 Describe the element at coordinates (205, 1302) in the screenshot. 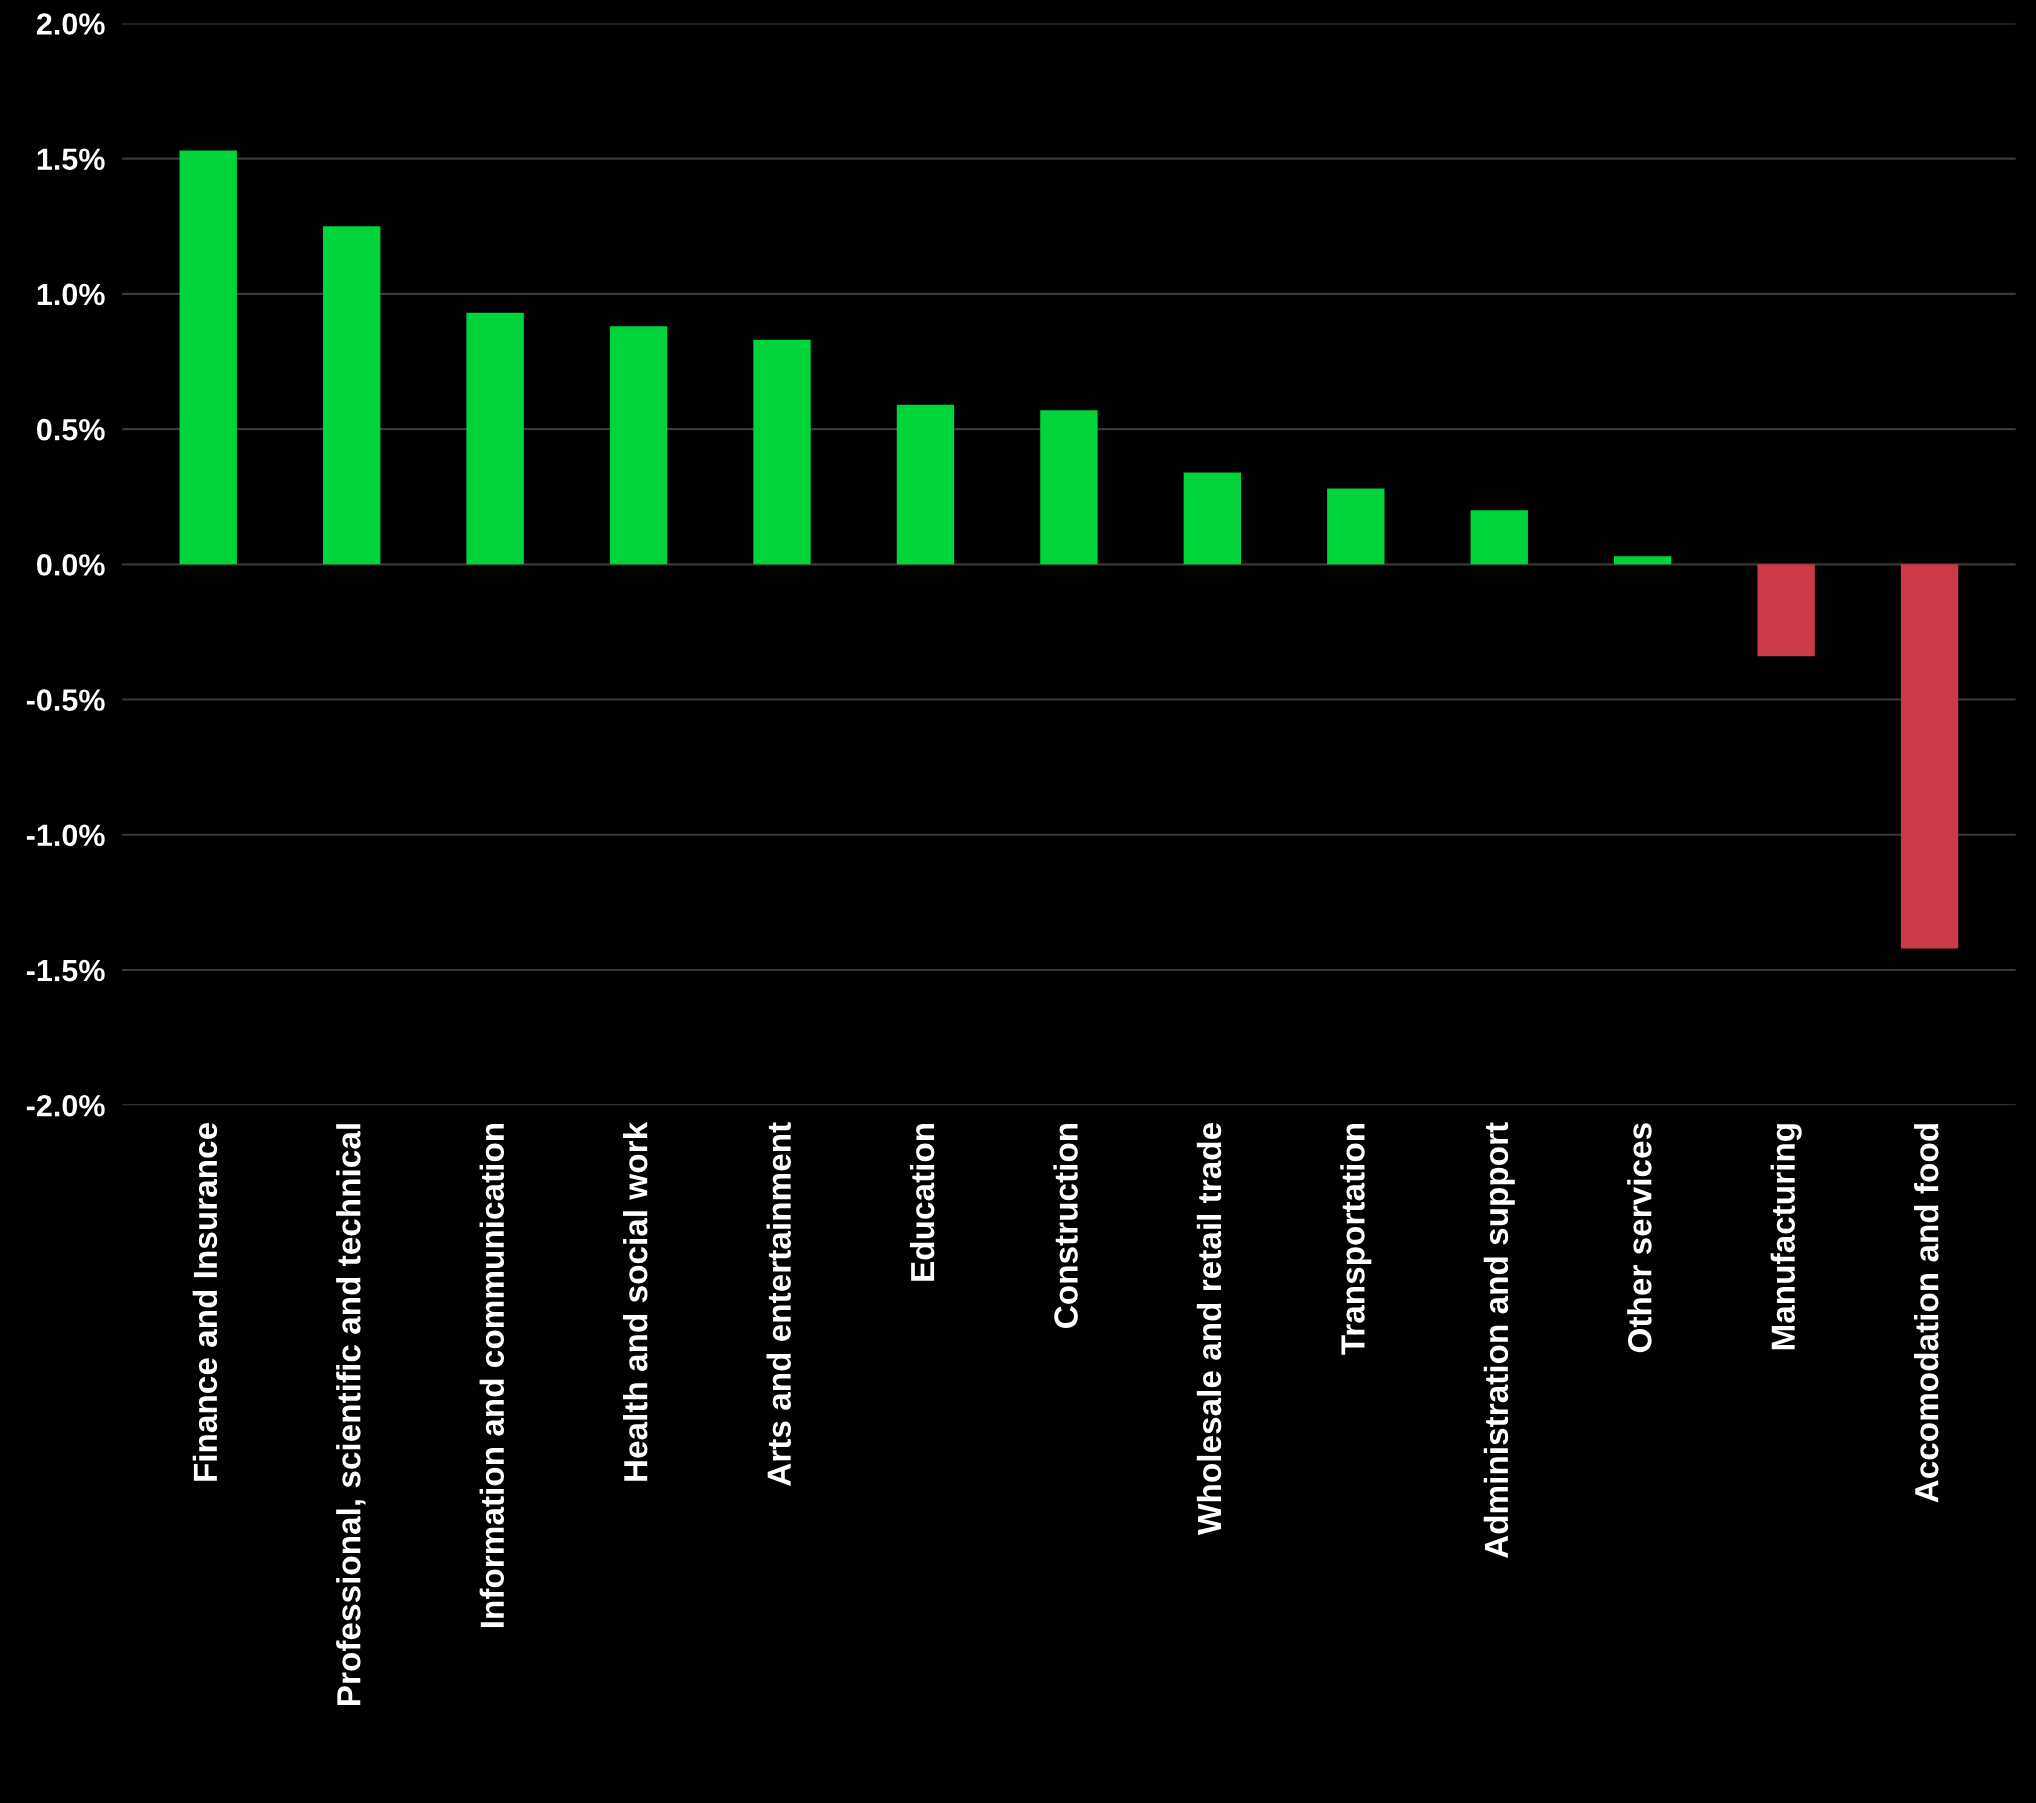

I see `x-tick-label: Finance and Insurance` at that location.